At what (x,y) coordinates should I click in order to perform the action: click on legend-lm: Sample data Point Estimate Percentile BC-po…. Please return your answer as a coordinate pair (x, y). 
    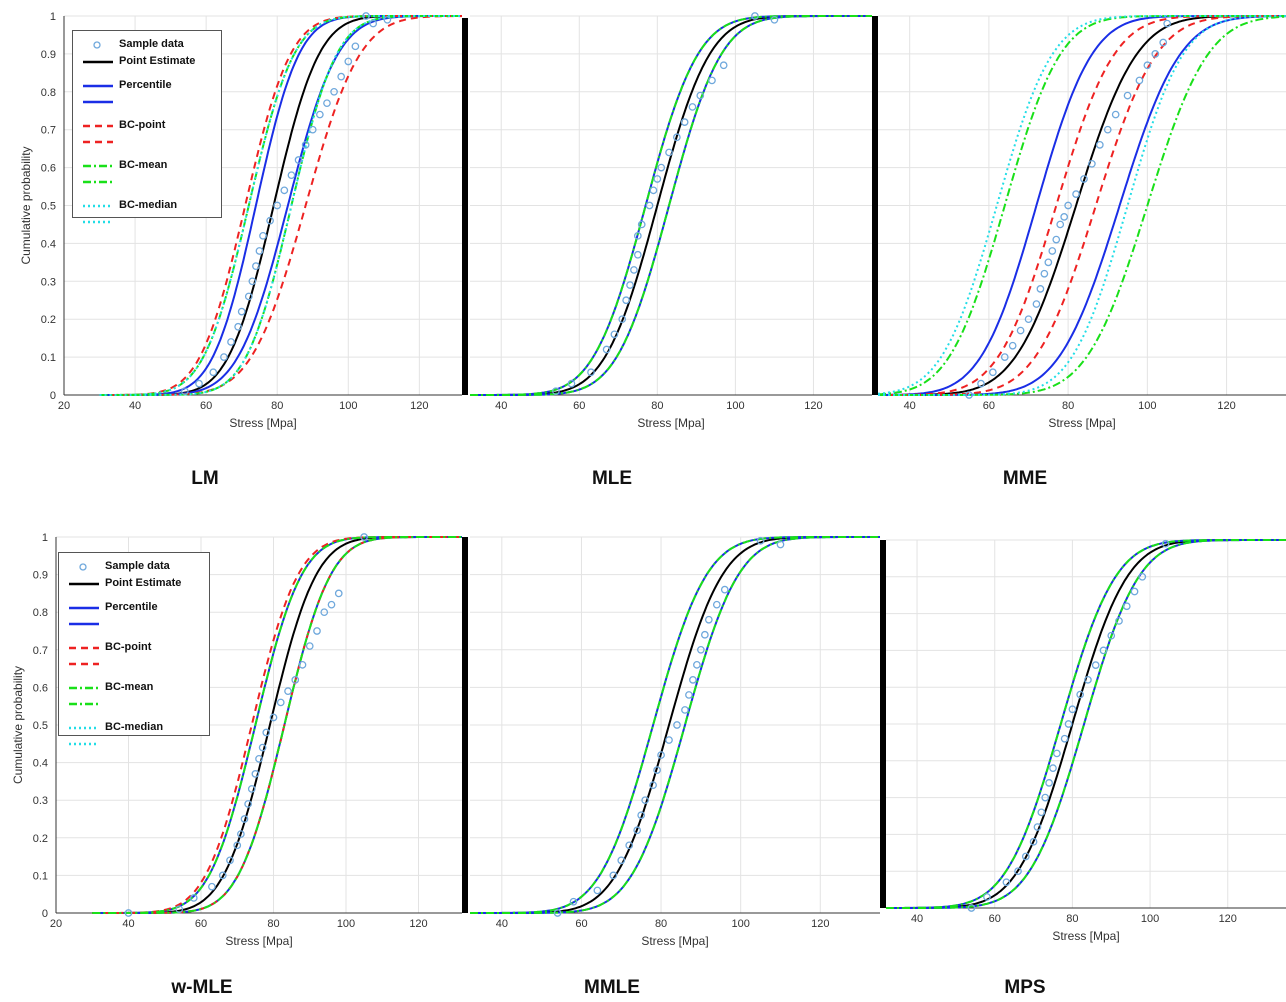
    Looking at the image, I should click on (147, 127).